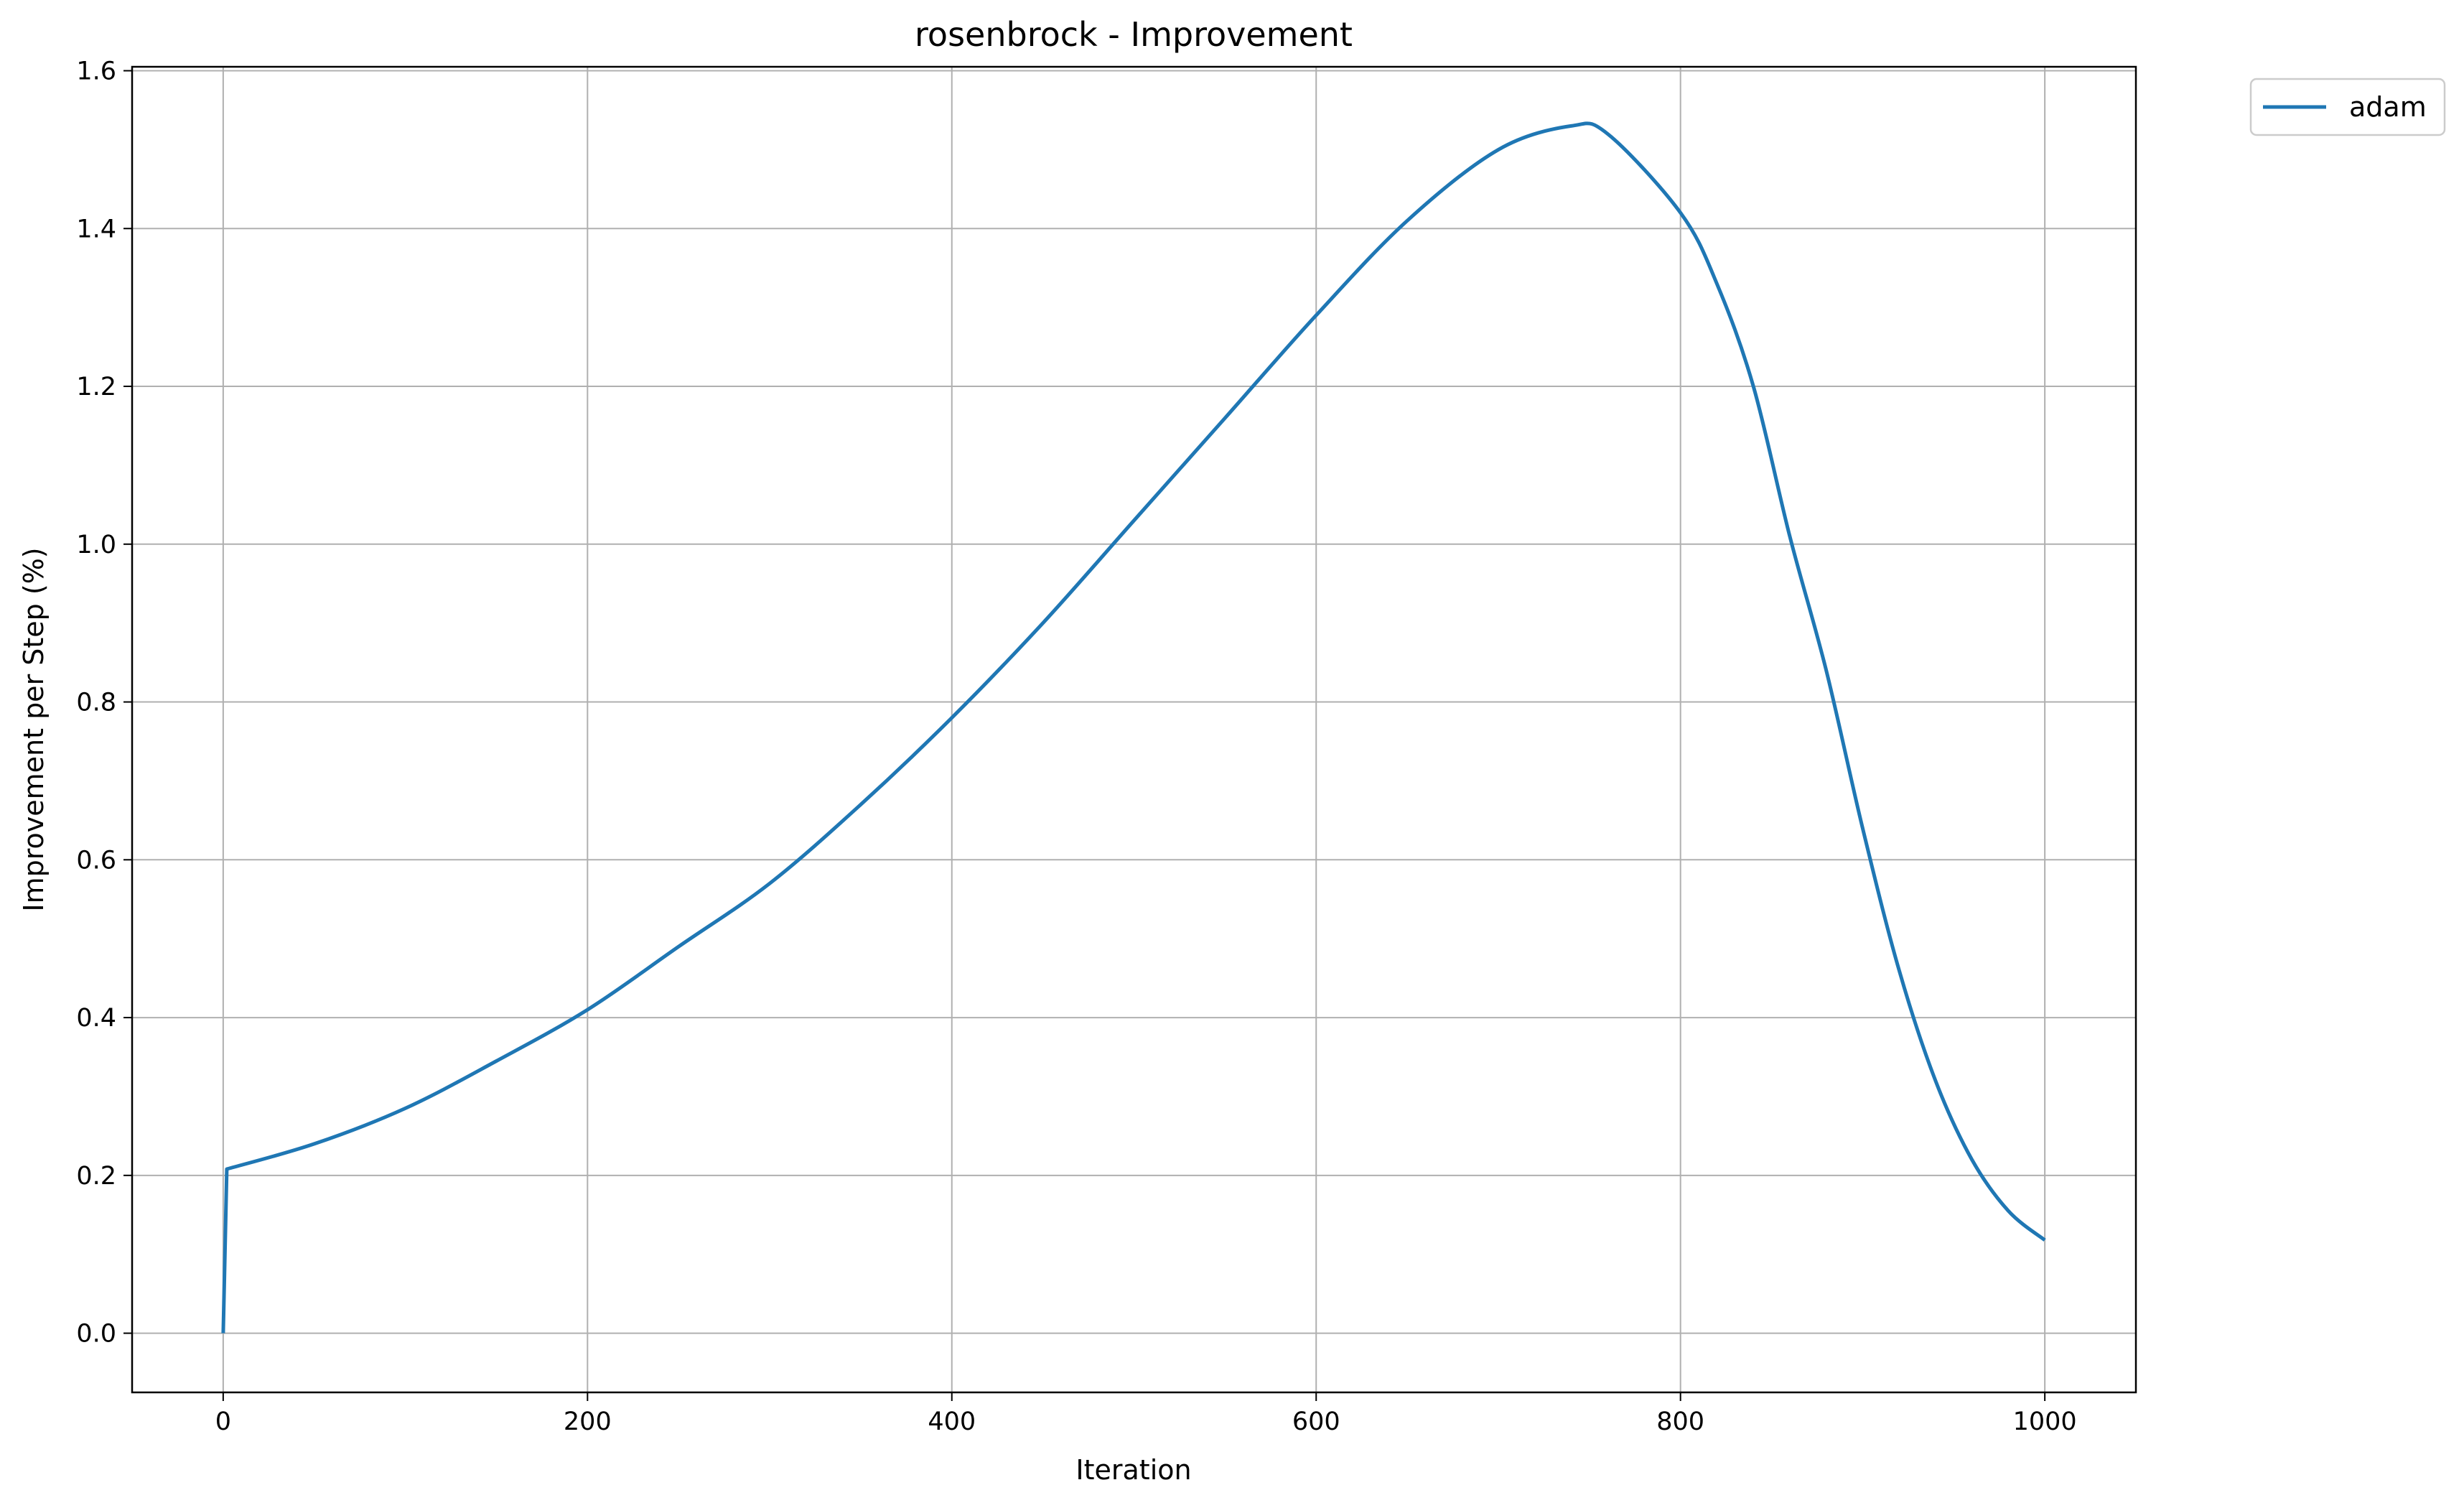  What do you see at coordinates (96, 1334) in the screenshot?
I see `y-tick-label: 0.0` at bounding box center [96, 1334].